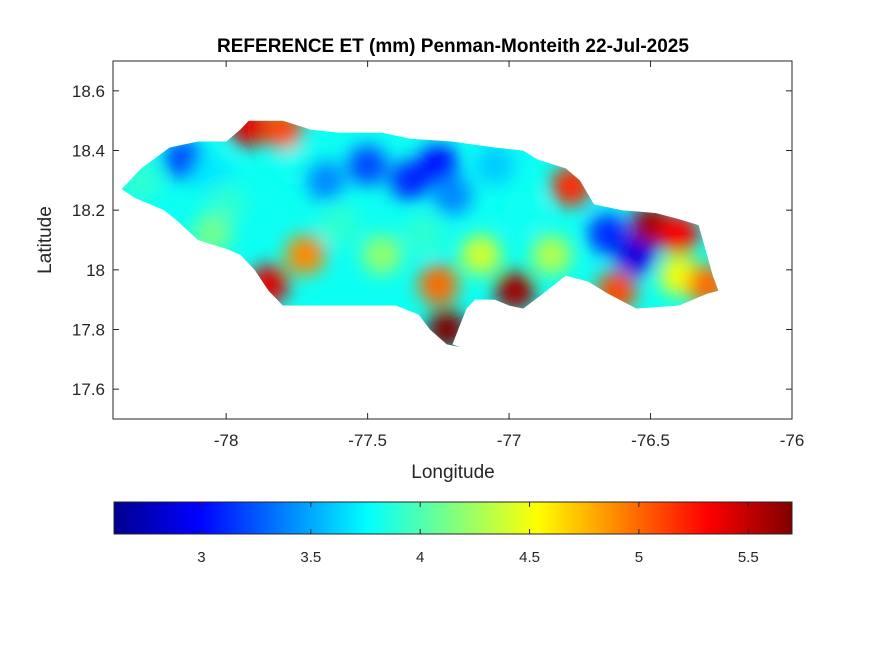  What do you see at coordinates (367, 440) in the screenshot?
I see `x-tick-label: -77.5` at bounding box center [367, 440].